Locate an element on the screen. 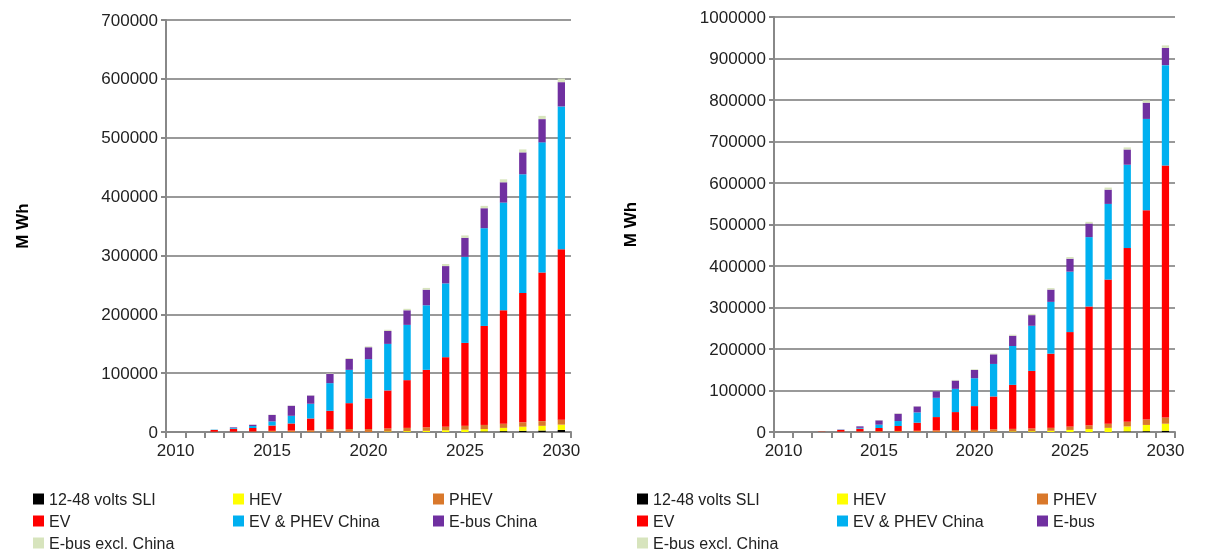 Image resolution: width=1208 pixels, height=558 pixels. legend-label: E-bus China is located at coordinates (493, 521).